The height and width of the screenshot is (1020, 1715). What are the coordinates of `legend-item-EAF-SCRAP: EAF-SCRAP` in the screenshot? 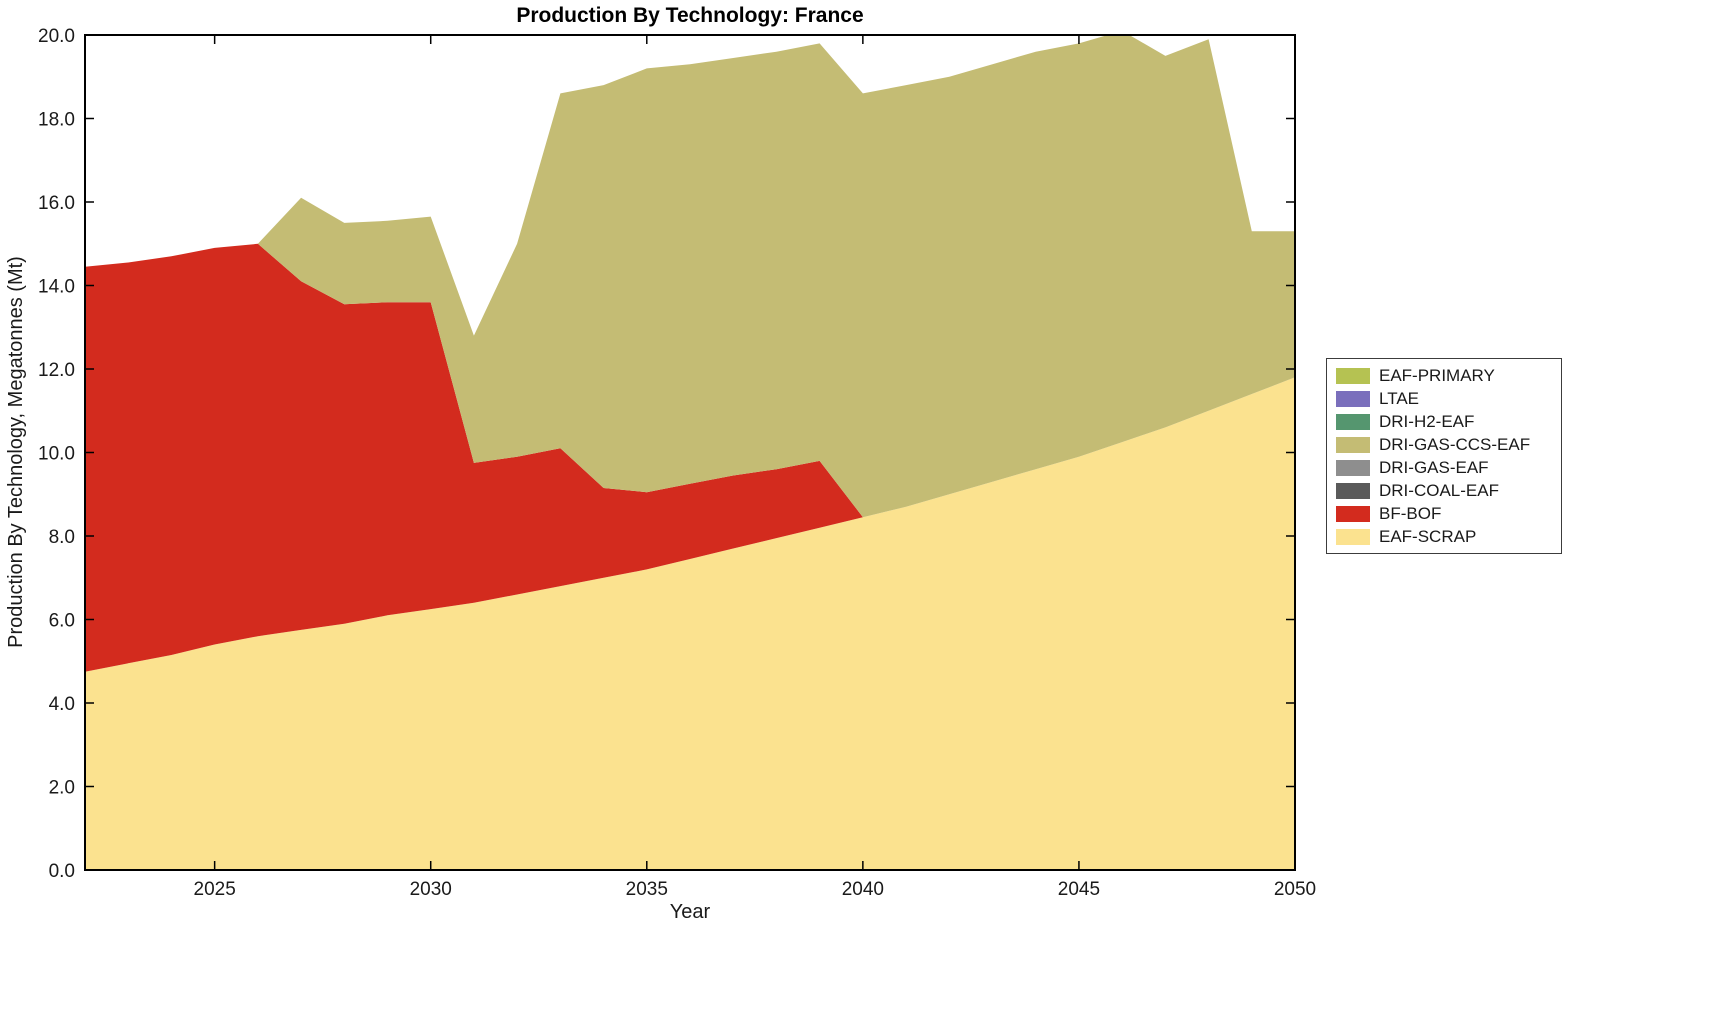 It's located at (1444, 536).